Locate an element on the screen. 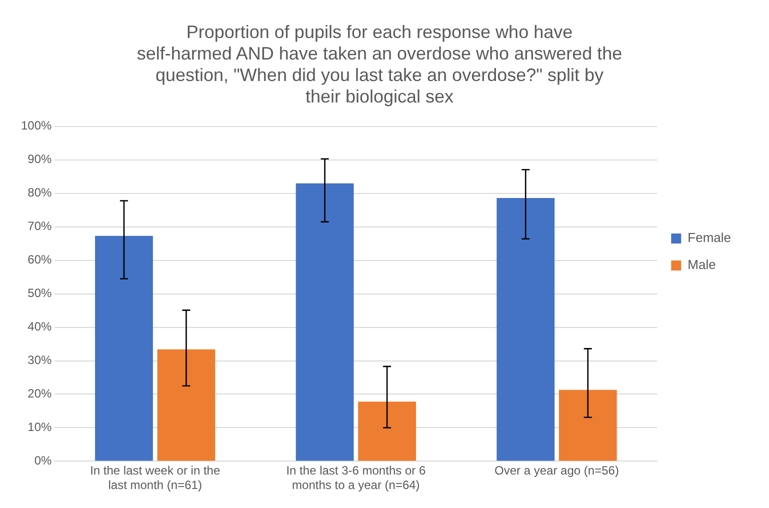 This screenshot has height=508, width=769. chart-title: Proportion of pupils for each response who have self-harmed AND have taken an overdose who answered the question, "When did you last take an overdose?" split by their biological sex is located at coordinates (379, 64).